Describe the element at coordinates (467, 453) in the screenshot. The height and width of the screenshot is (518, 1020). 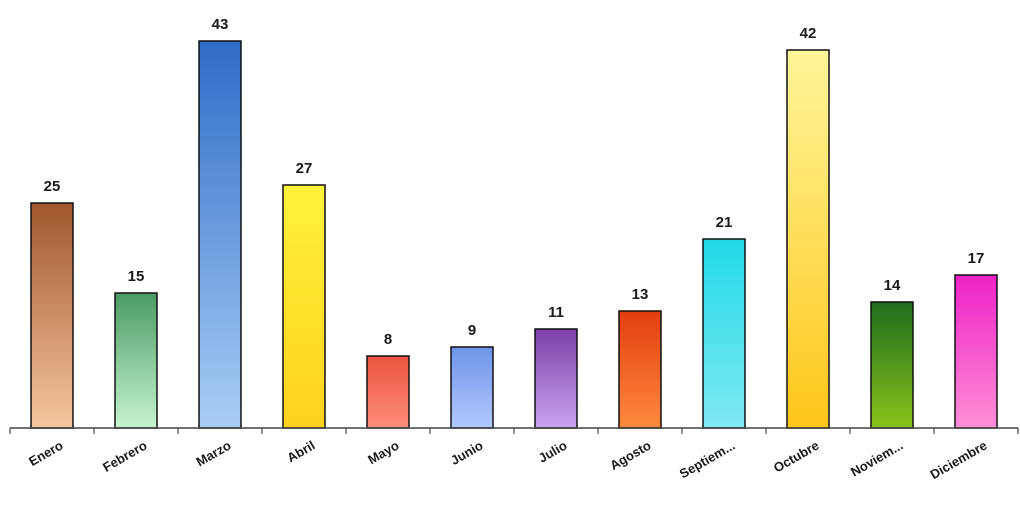
I see `category-label: Junio` at that location.